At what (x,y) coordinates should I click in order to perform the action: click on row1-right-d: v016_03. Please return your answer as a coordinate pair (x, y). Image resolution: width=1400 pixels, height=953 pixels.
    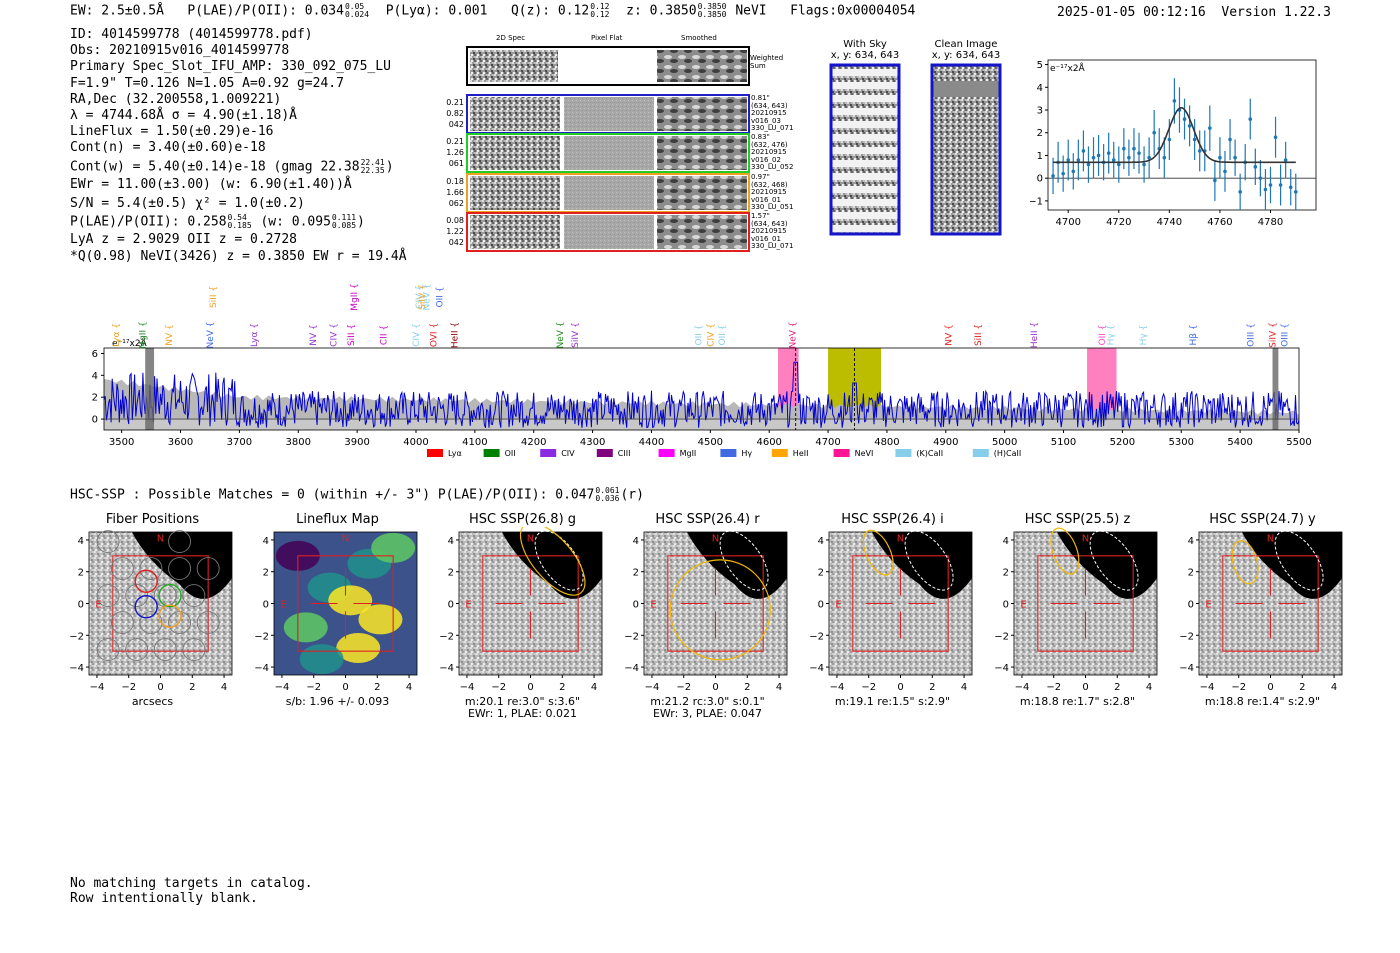
    Looking at the image, I should click on (766, 120).